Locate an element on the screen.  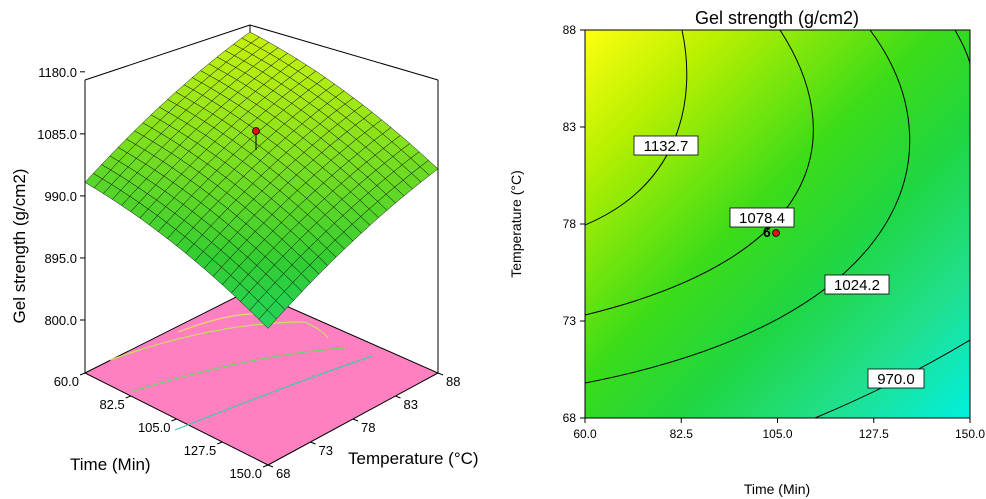
contour-x-tick-label: 60.0 is located at coordinates (585, 434).